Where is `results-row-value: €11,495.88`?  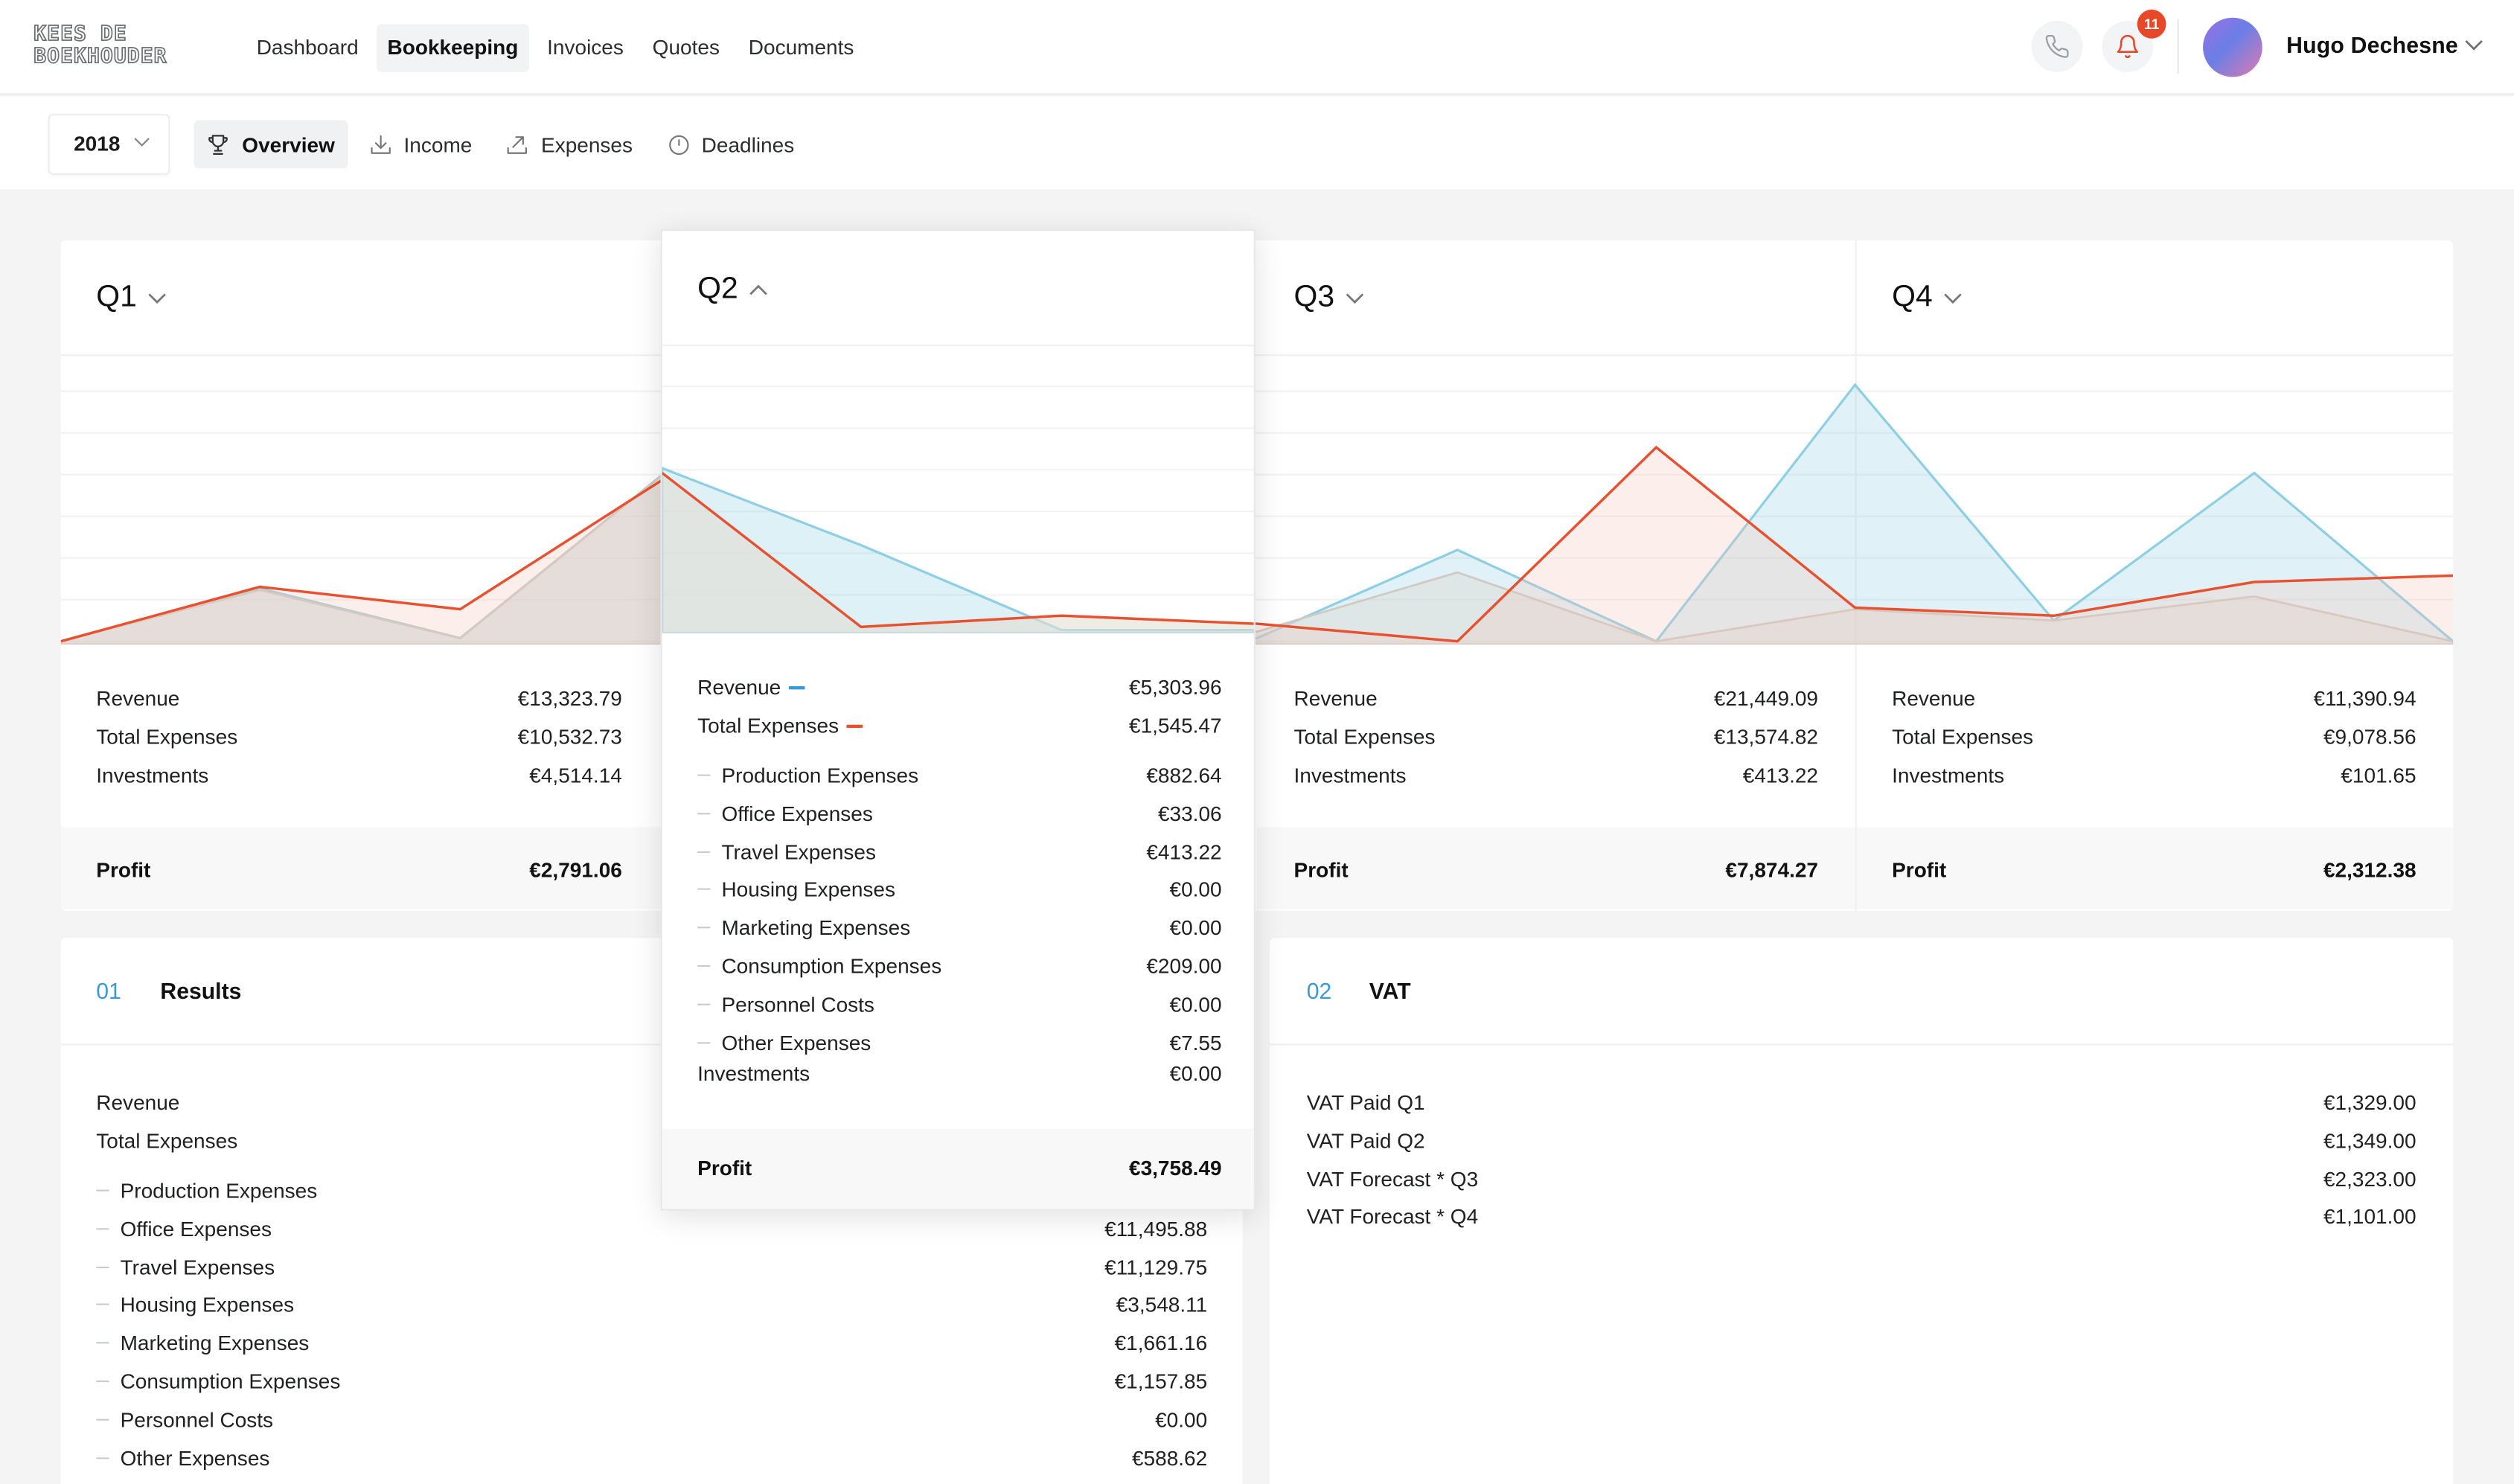 results-row-value: €11,495.88 is located at coordinates (1156, 1228).